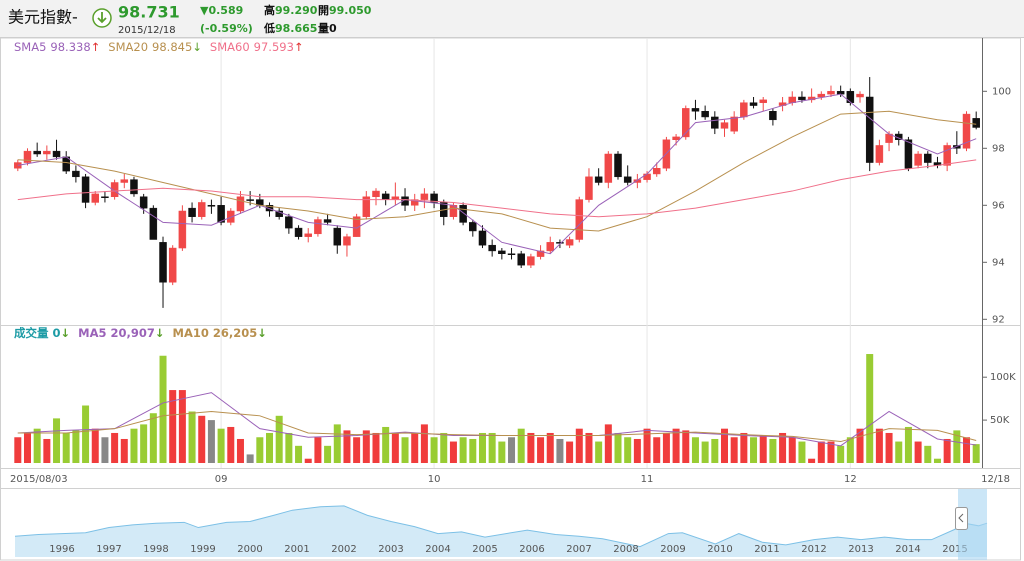 The width and height of the screenshot is (1024, 561). Describe the element at coordinates (221, 479) in the screenshot. I see `x-tick-label: 09` at that location.